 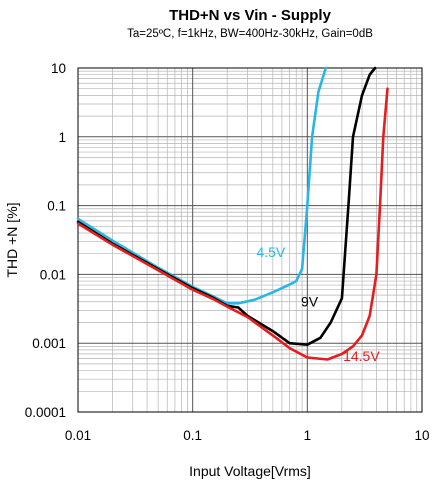 What do you see at coordinates (49, 343) in the screenshot?
I see `y-tick-label: 0.001` at bounding box center [49, 343].